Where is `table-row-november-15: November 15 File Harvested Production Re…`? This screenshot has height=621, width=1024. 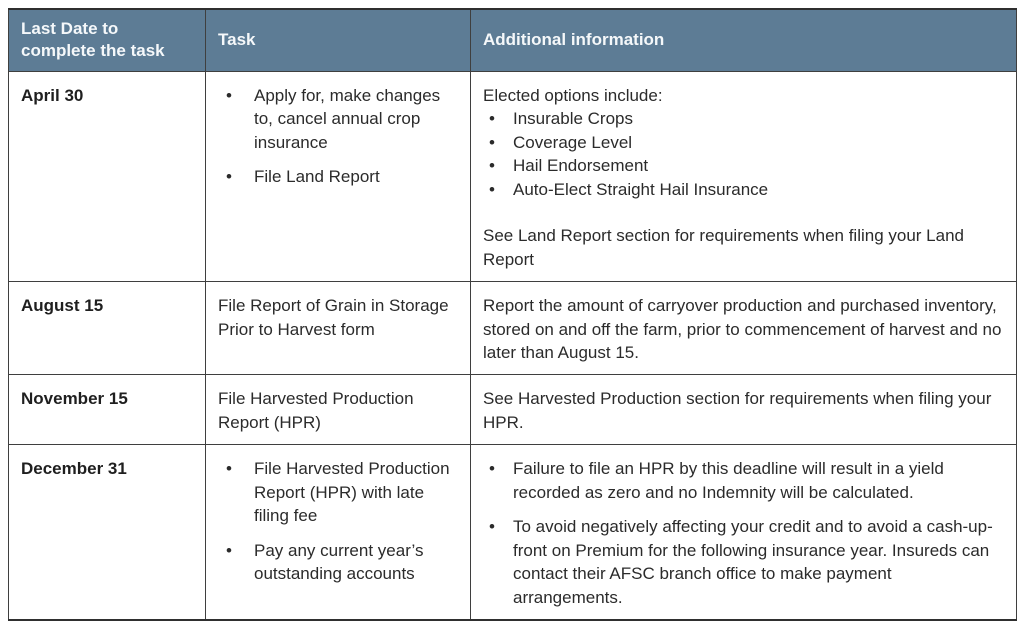 table-row-november-15: November 15 File Harvested Production Re… is located at coordinates (512, 410).